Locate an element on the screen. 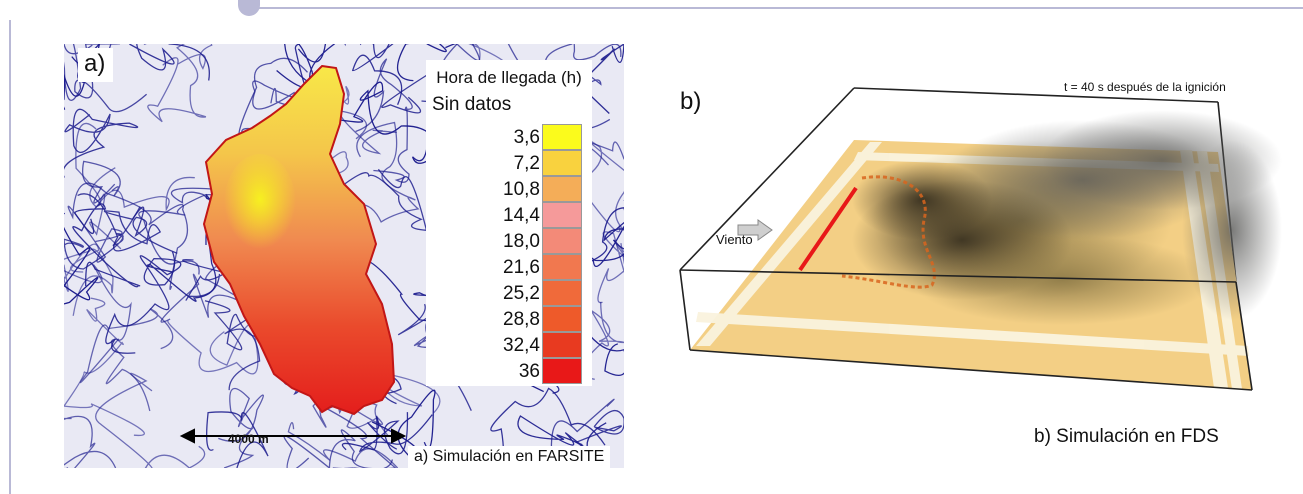 The height and width of the screenshot is (494, 1303). legend-entry: 14,4 is located at coordinates (509, 215).